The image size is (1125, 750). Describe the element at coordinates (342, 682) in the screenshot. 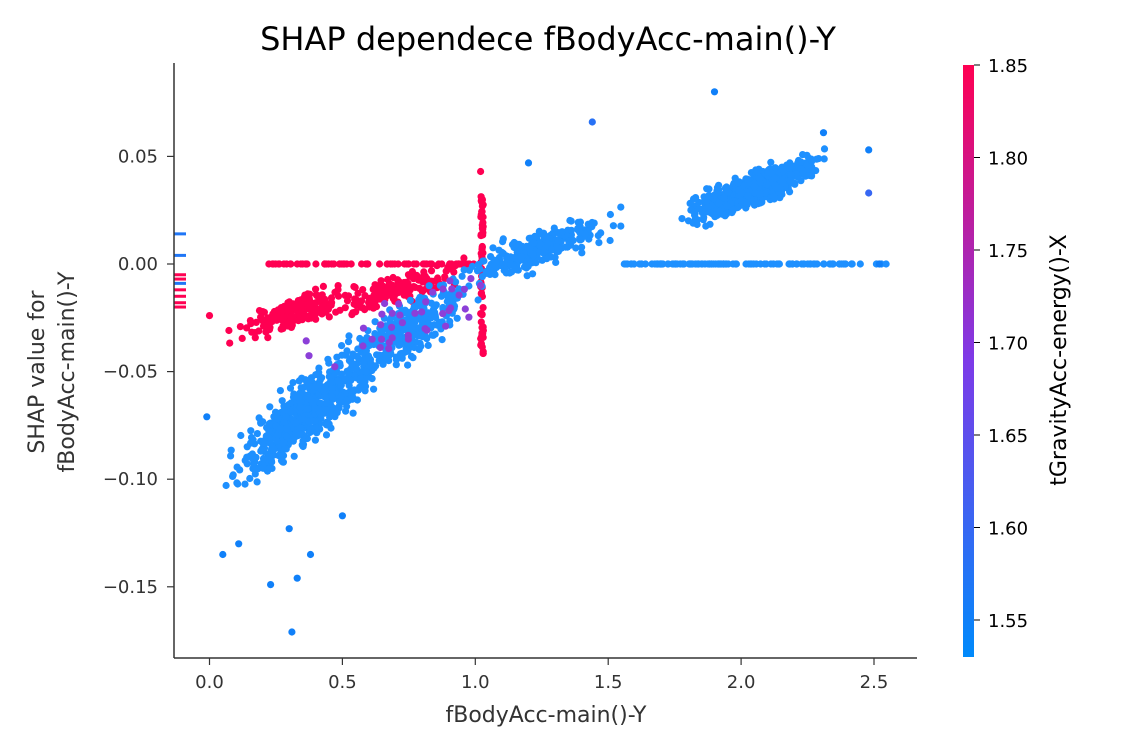

I see `x-tick-label: 0.5` at that location.